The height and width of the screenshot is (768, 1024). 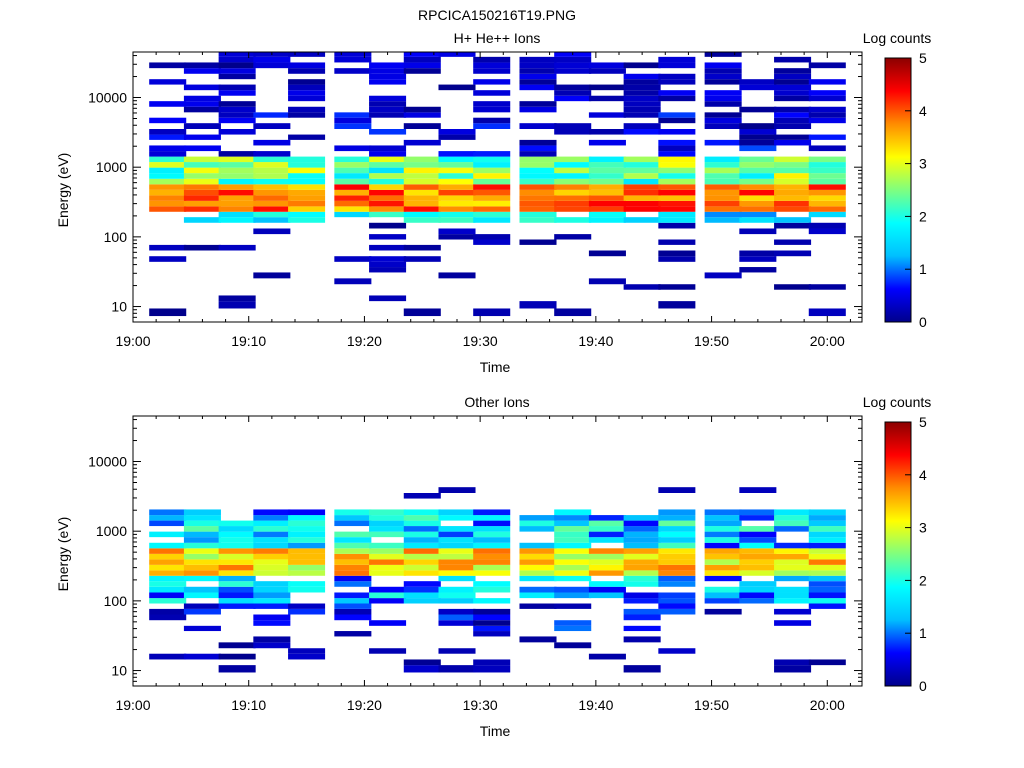 I want to click on colorbar-tick-label: 5, so click(x=923, y=58).